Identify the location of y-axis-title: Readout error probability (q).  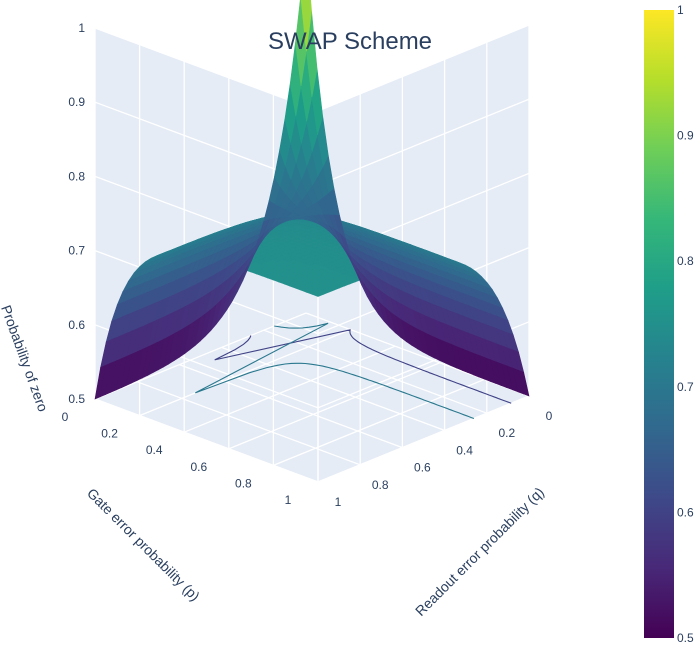
(479, 551).